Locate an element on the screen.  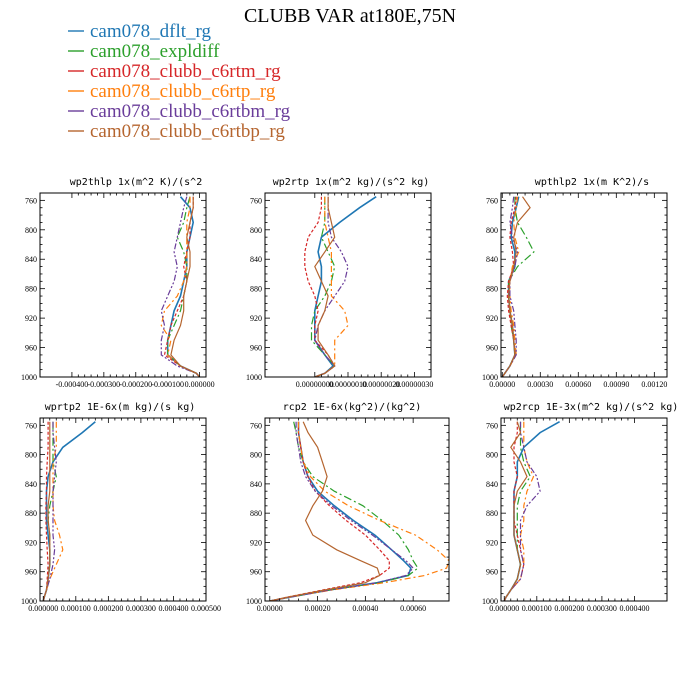
x-tick-label: 0.00000000 is located at coordinates (315, 384).